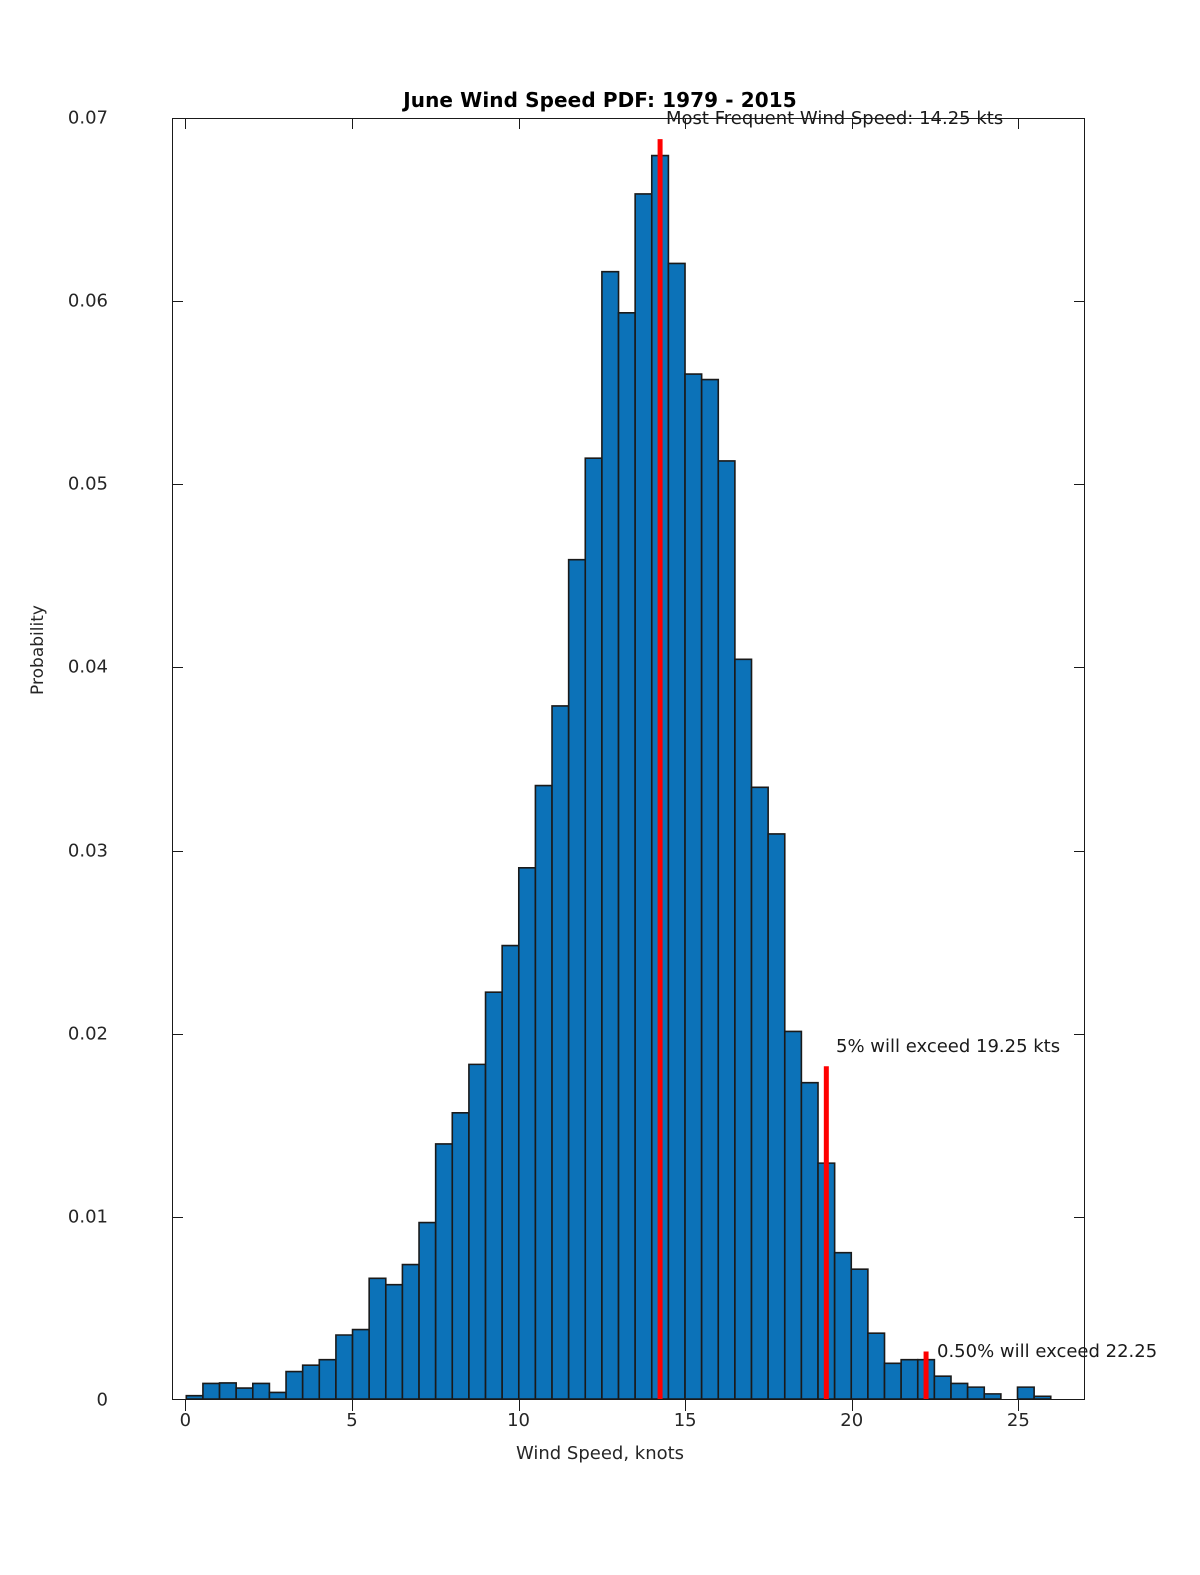 The image size is (1200, 1575). What do you see at coordinates (600, 100) in the screenshot?
I see `chart-title: June Wind Speed PDF: 1979 - 2015` at bounding box center [600, 100].